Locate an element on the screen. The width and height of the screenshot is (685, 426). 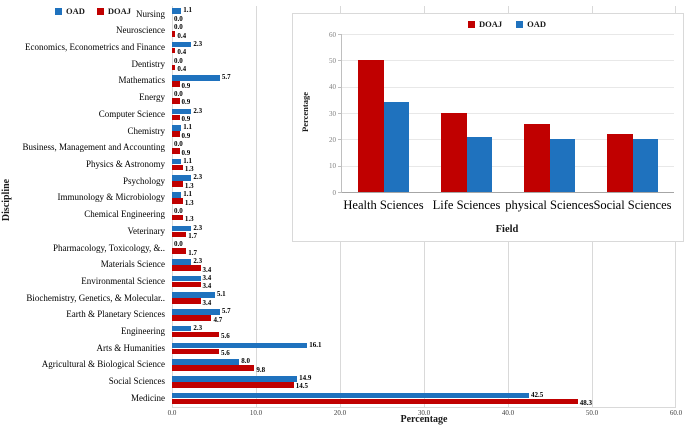
category-label: Pharmacology, Toxicology, &.. is located at coordinates (108, 247).